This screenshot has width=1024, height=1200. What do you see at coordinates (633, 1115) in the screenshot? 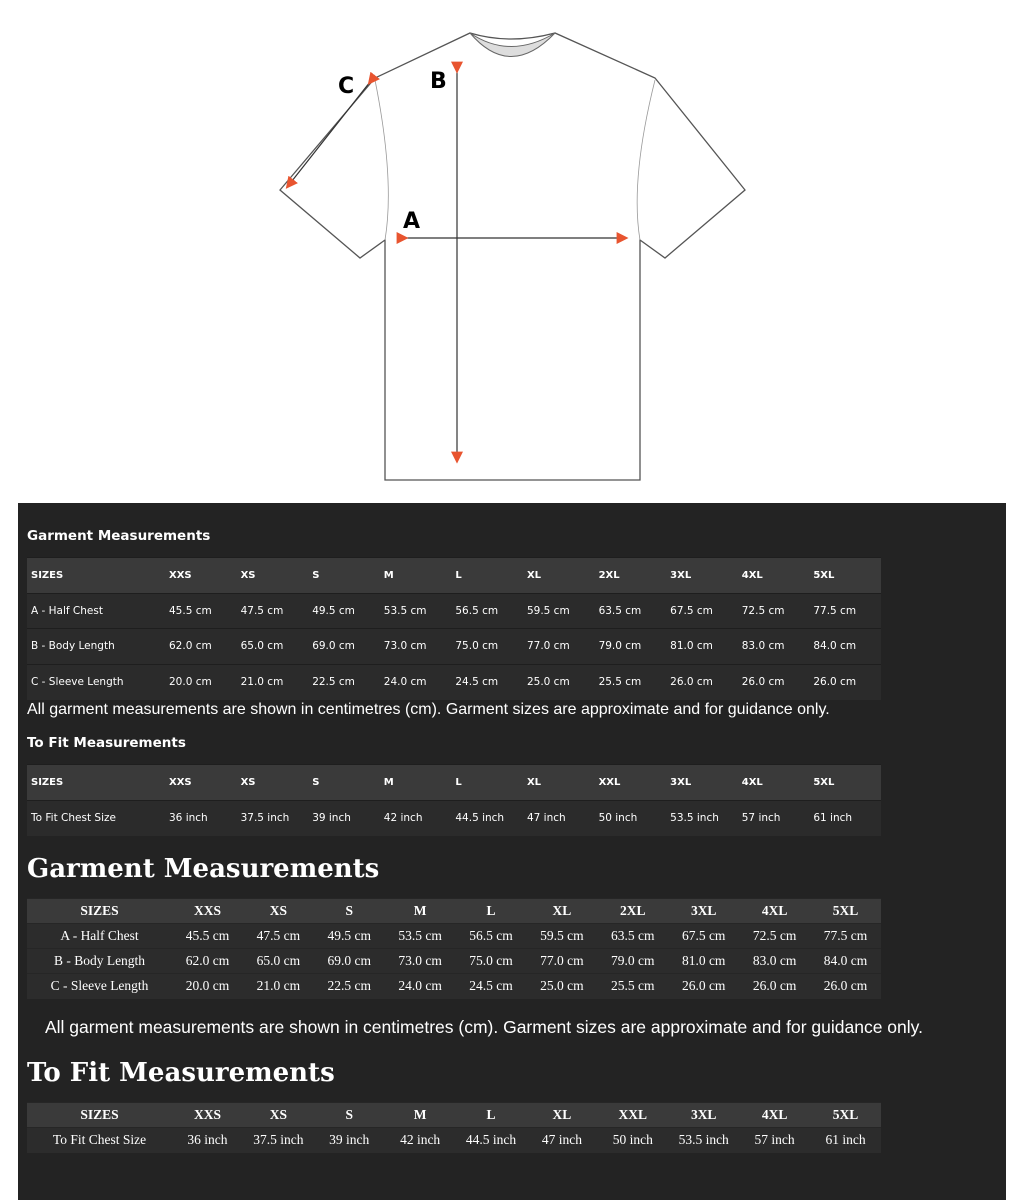
I see `header-cell: XXL` at bounding box center [633, 1115].